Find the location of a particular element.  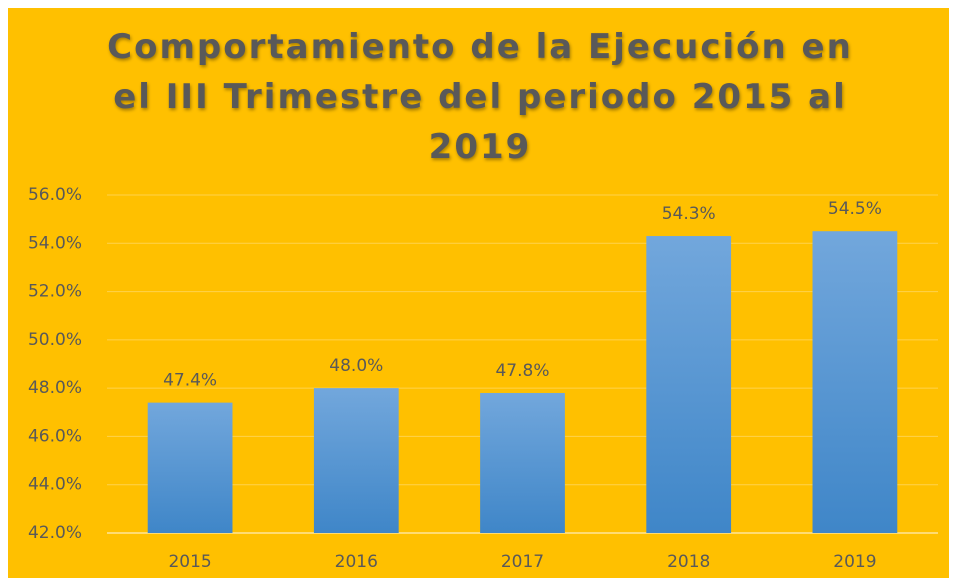

x-tick-label: 2015 is located at coordinates (189, 562).